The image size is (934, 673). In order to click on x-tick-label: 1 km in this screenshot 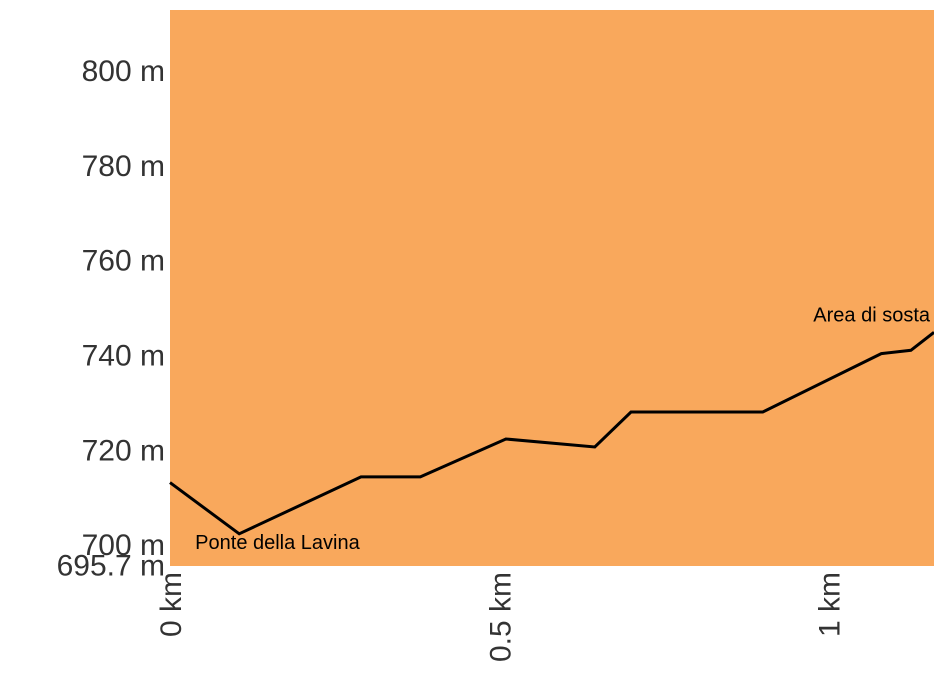, I will do `click(830, 604)`.